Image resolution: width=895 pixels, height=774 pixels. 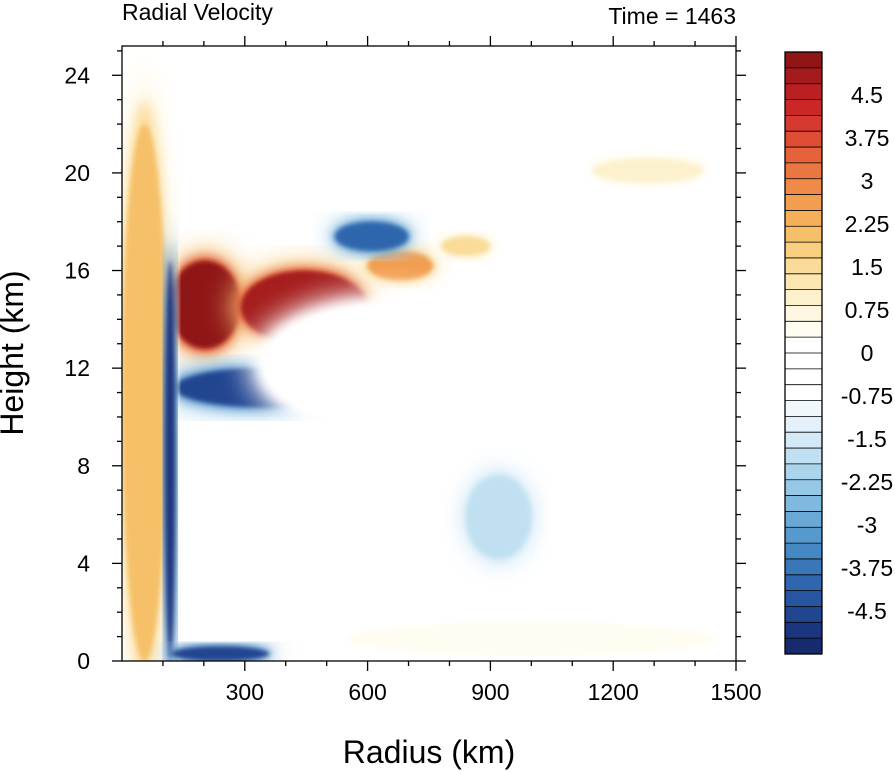 What do you see at coordinates (867, 568) in the screenshot?
I see `colorbar-label: -3.75` at bounding box center [867, 568].